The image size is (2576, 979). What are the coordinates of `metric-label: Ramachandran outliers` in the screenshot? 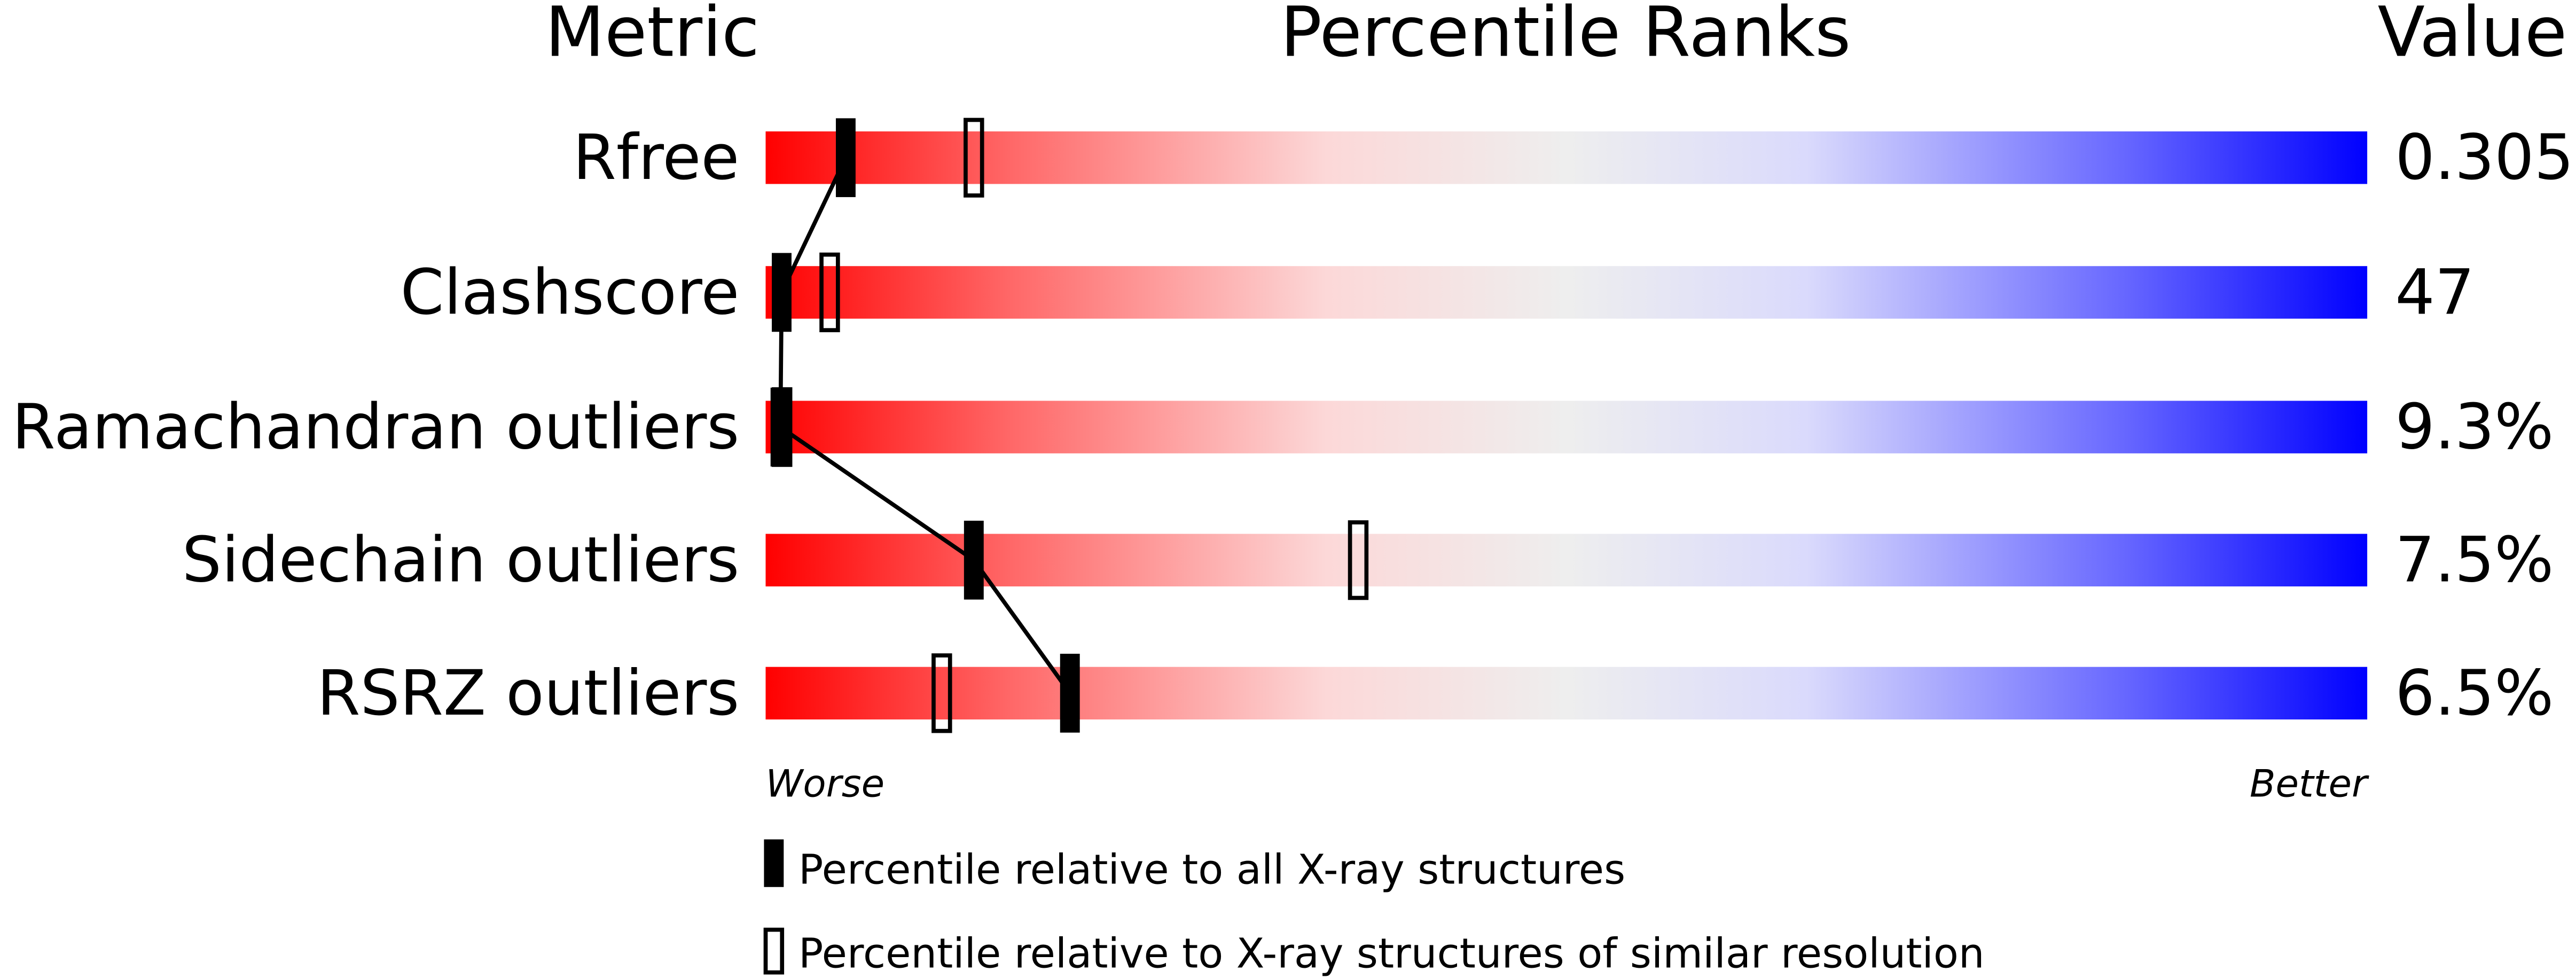 It's located at (375, 427).